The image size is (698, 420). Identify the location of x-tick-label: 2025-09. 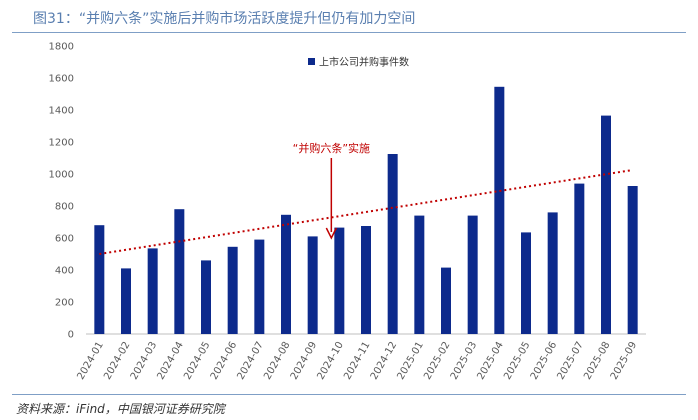
(624, 361).